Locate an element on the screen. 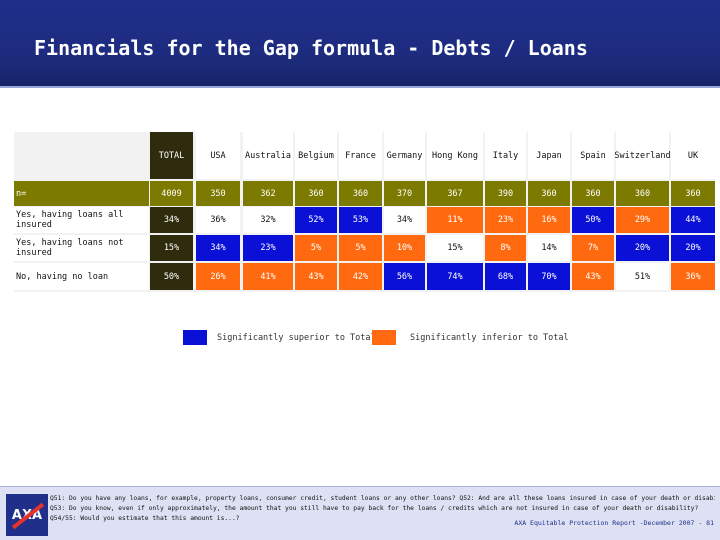 The height and width of the screenshot is (540, 720). table-cell: 7% is located at coordinates (593, 248).